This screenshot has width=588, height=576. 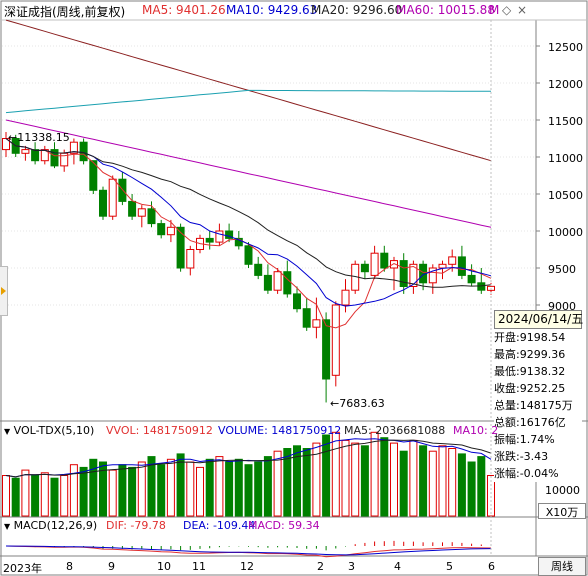 I want to click on high-value: 11338.15, so click(x=43, y=137).